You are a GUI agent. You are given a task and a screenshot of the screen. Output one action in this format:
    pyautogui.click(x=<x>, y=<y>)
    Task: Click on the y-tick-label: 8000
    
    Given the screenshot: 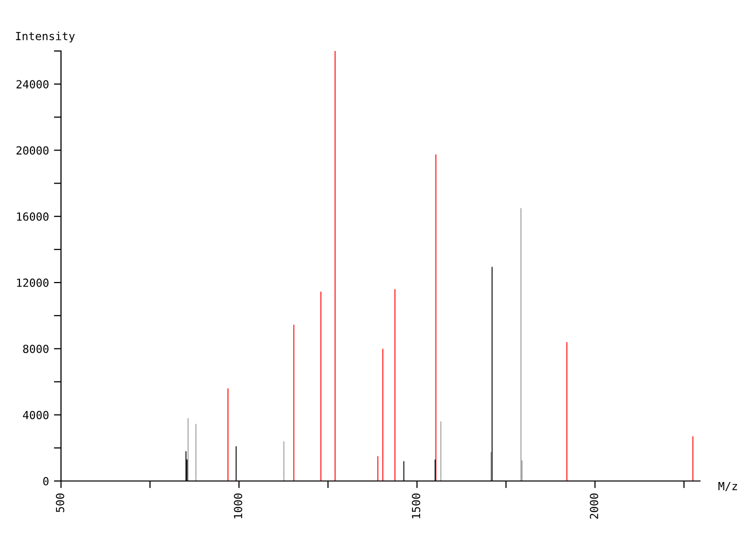 What is the action you would take?
    pyautogui.click(x=35, y=349)
    